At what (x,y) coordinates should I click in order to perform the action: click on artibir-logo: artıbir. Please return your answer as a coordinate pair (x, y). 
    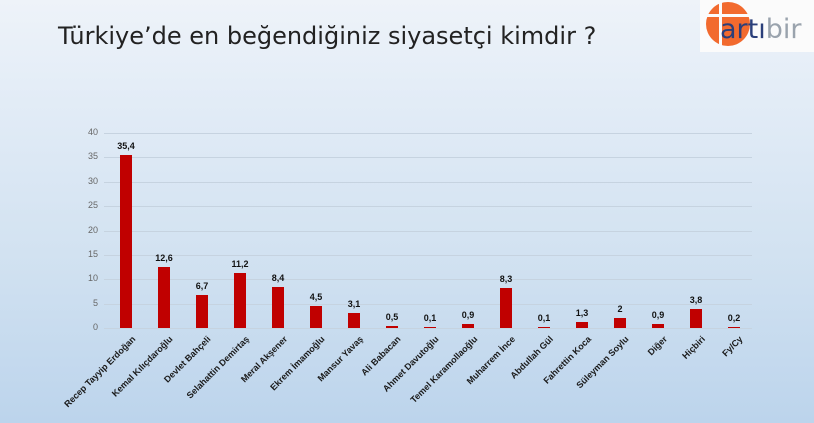
    Looking at the image, I should click on (757, 26).